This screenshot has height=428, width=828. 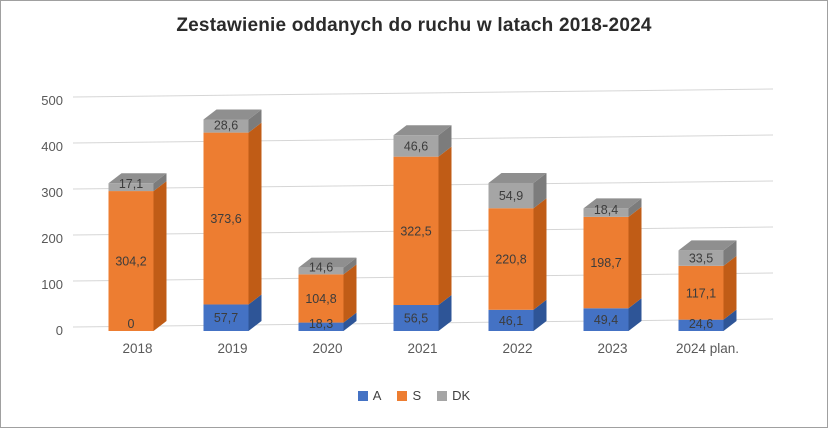 What do you see at coordinates (442, 395) in the screenshot?
I see `legend-swatch-dk` at bounding box center [442, 395].